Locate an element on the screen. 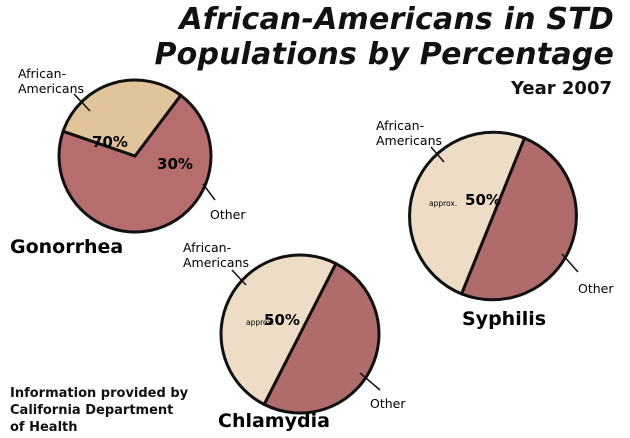  leader-line-syphilis-other is located at coordinates (570, 263).